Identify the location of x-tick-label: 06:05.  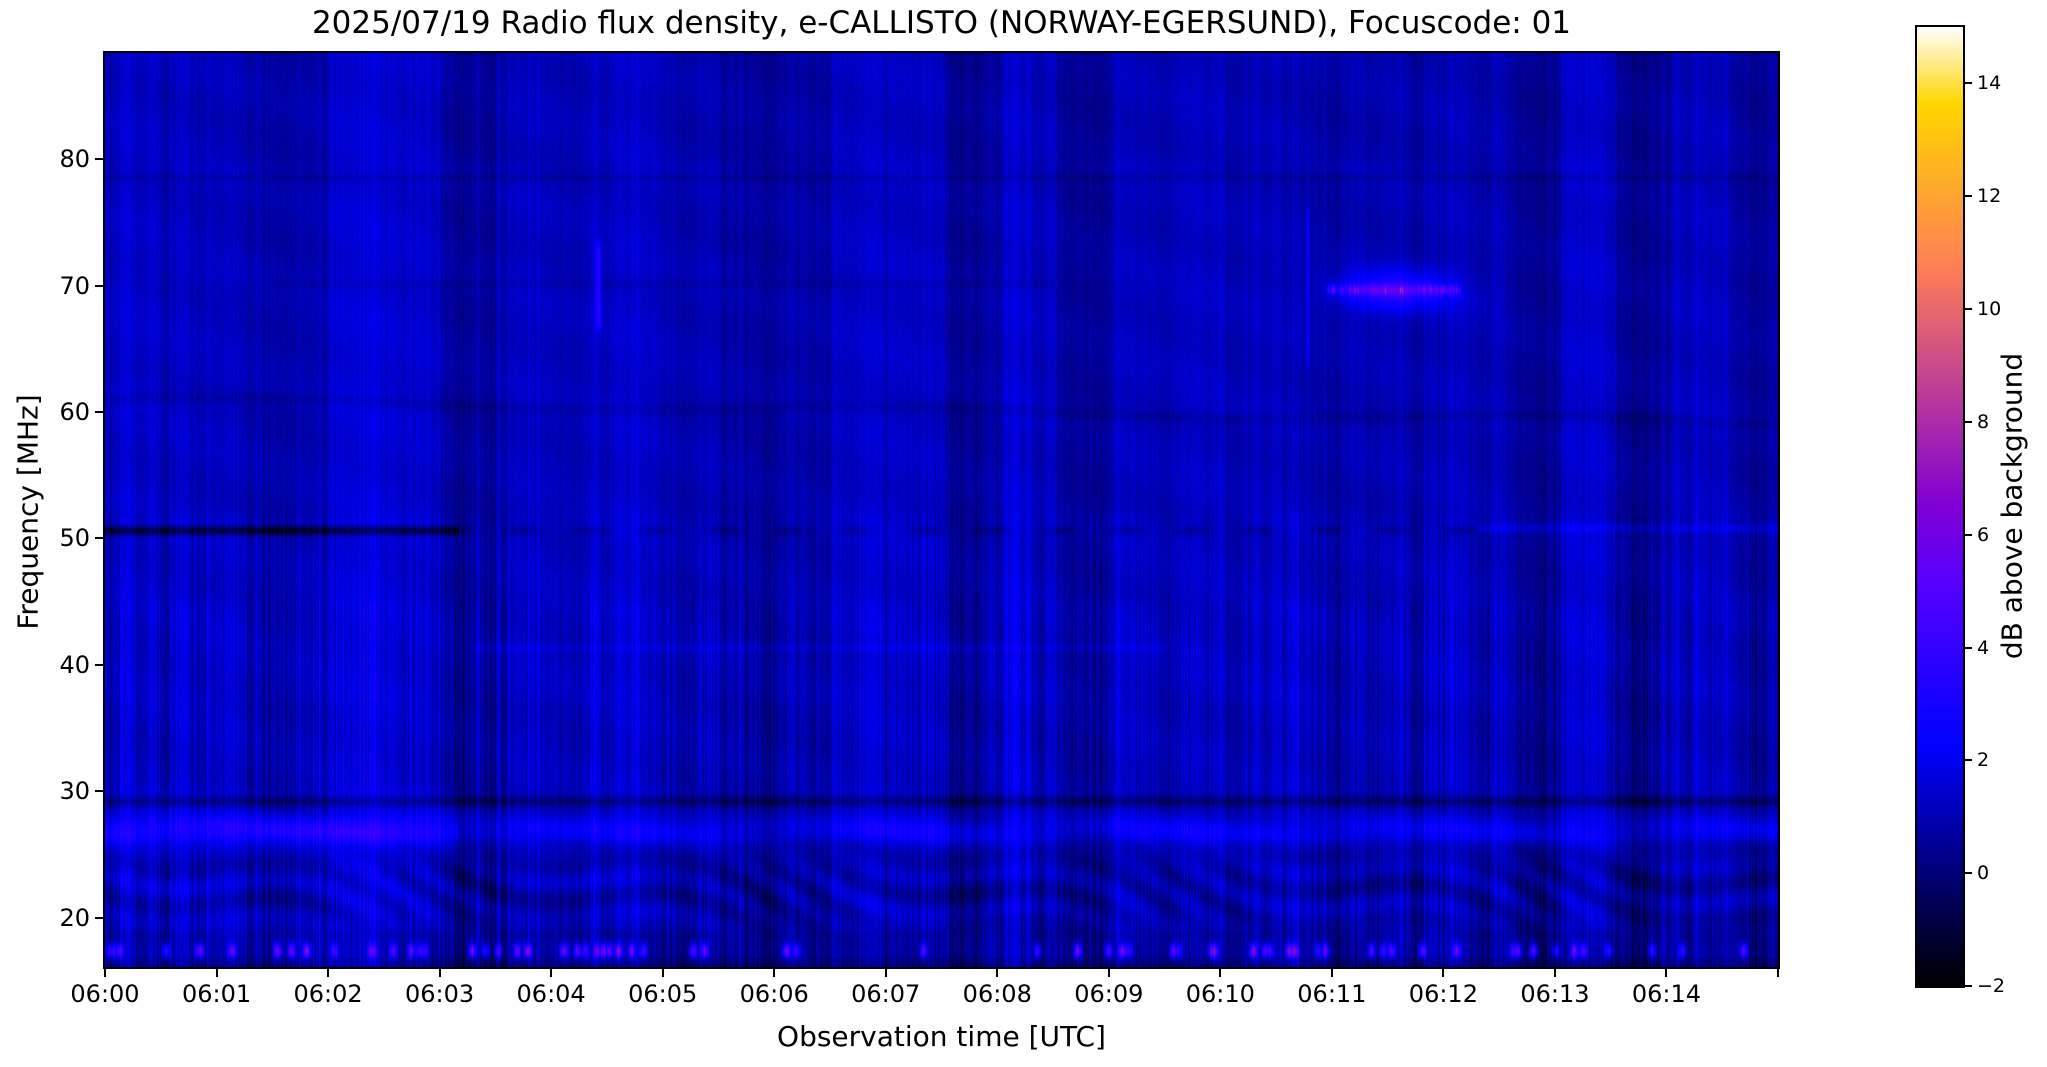
(663, 994).